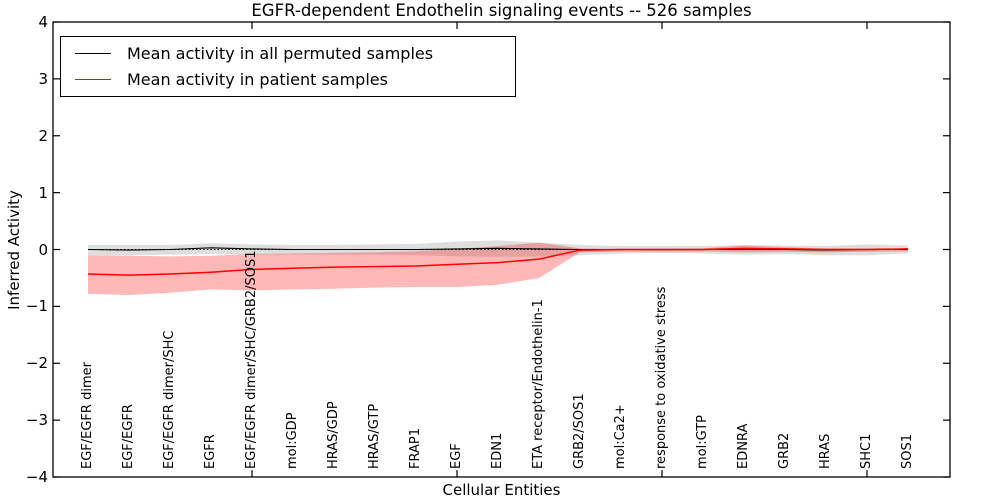 The image size is (1000, 500). Describe the element at coordinates (43, 135) in the screenshot. I see `y-tick-label: 2` at that location.